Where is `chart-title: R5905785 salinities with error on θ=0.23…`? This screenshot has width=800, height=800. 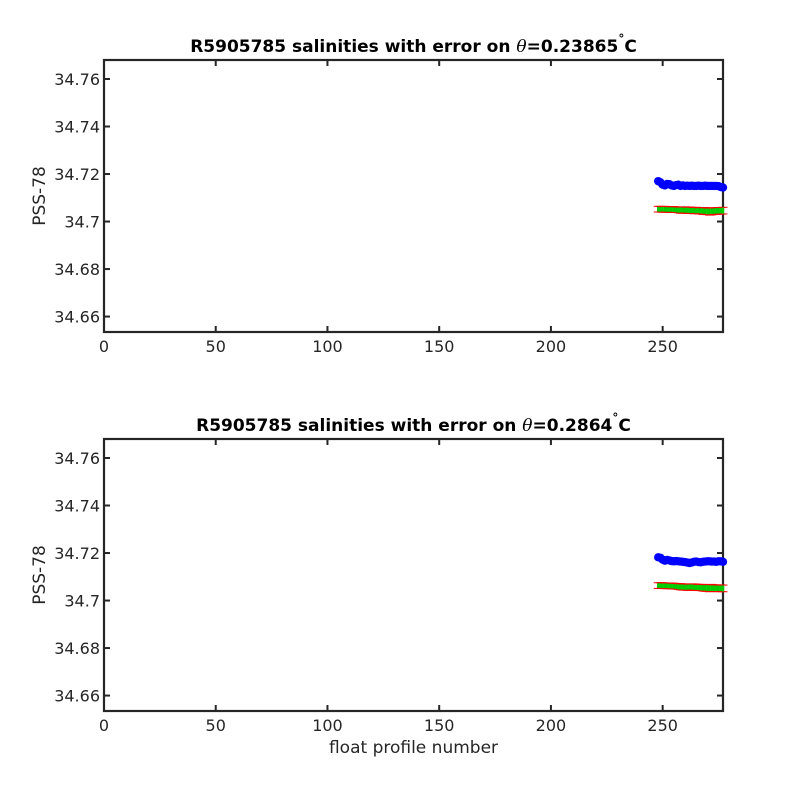 chart-title: R5905785 salinities with error on θ=0.23… is located at coordinates (413, 44).